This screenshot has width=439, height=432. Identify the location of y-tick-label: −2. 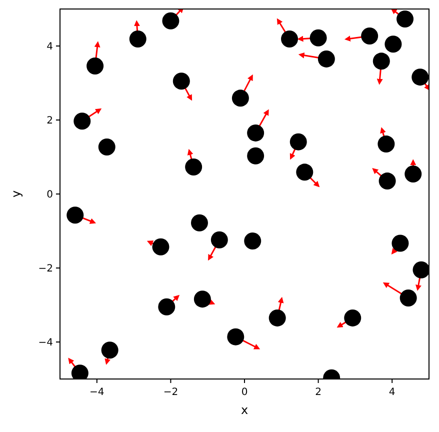
(45, 269).